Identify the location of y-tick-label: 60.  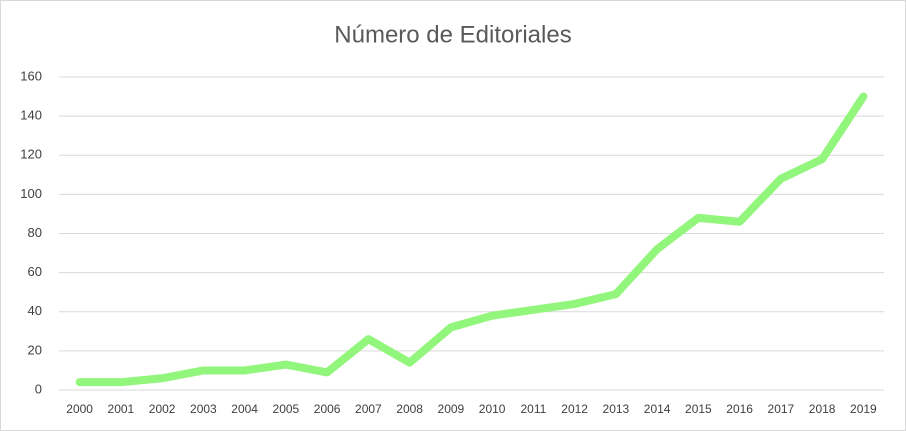
(35, 271).